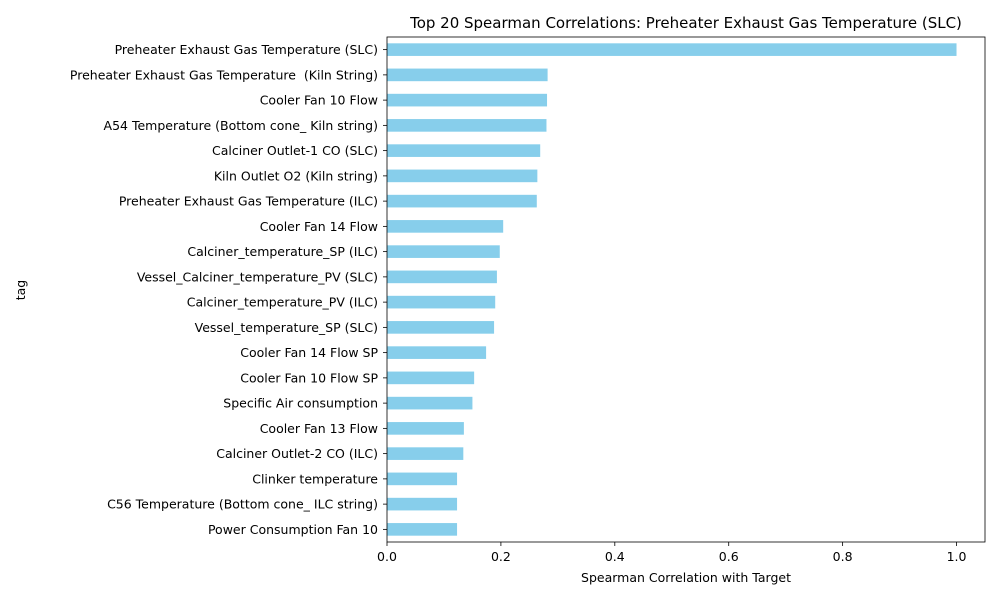 Image resolution: width=1000 pixels, height=605 pixels. Describe the element at coordinates (319, 226) in the screenshot. I see `y-tick-label: Cooler Fan 14 Flow` at that location.